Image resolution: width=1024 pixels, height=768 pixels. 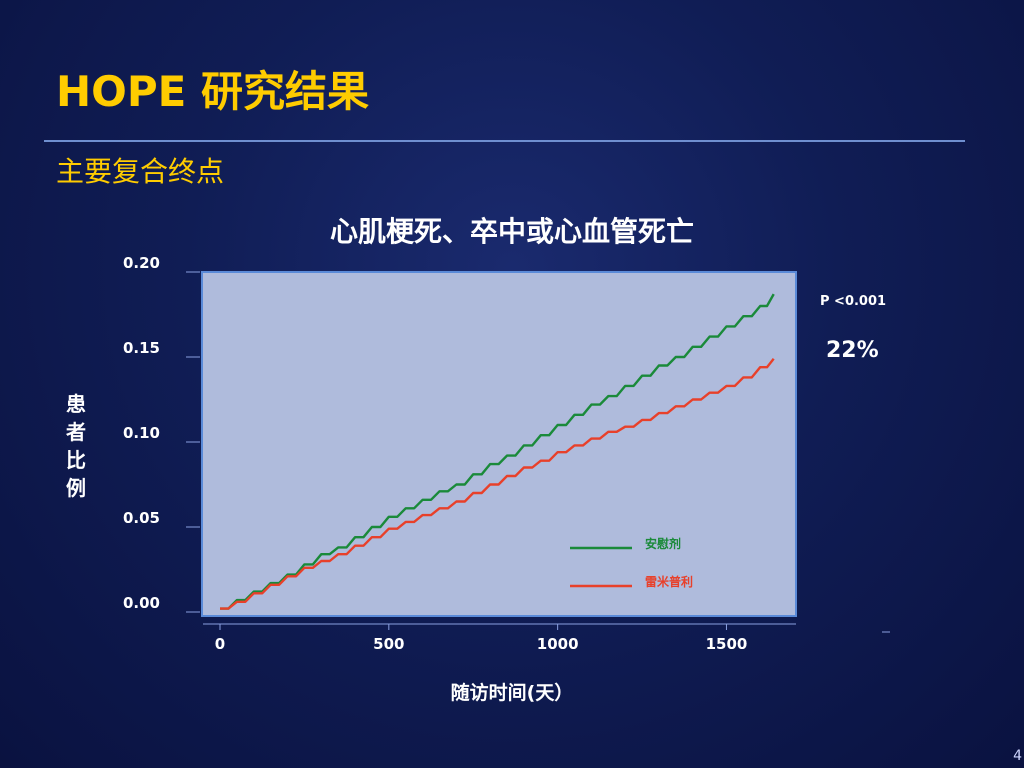 I want to click on y-axis-label: 患者比例, so click(x=76, y=446).